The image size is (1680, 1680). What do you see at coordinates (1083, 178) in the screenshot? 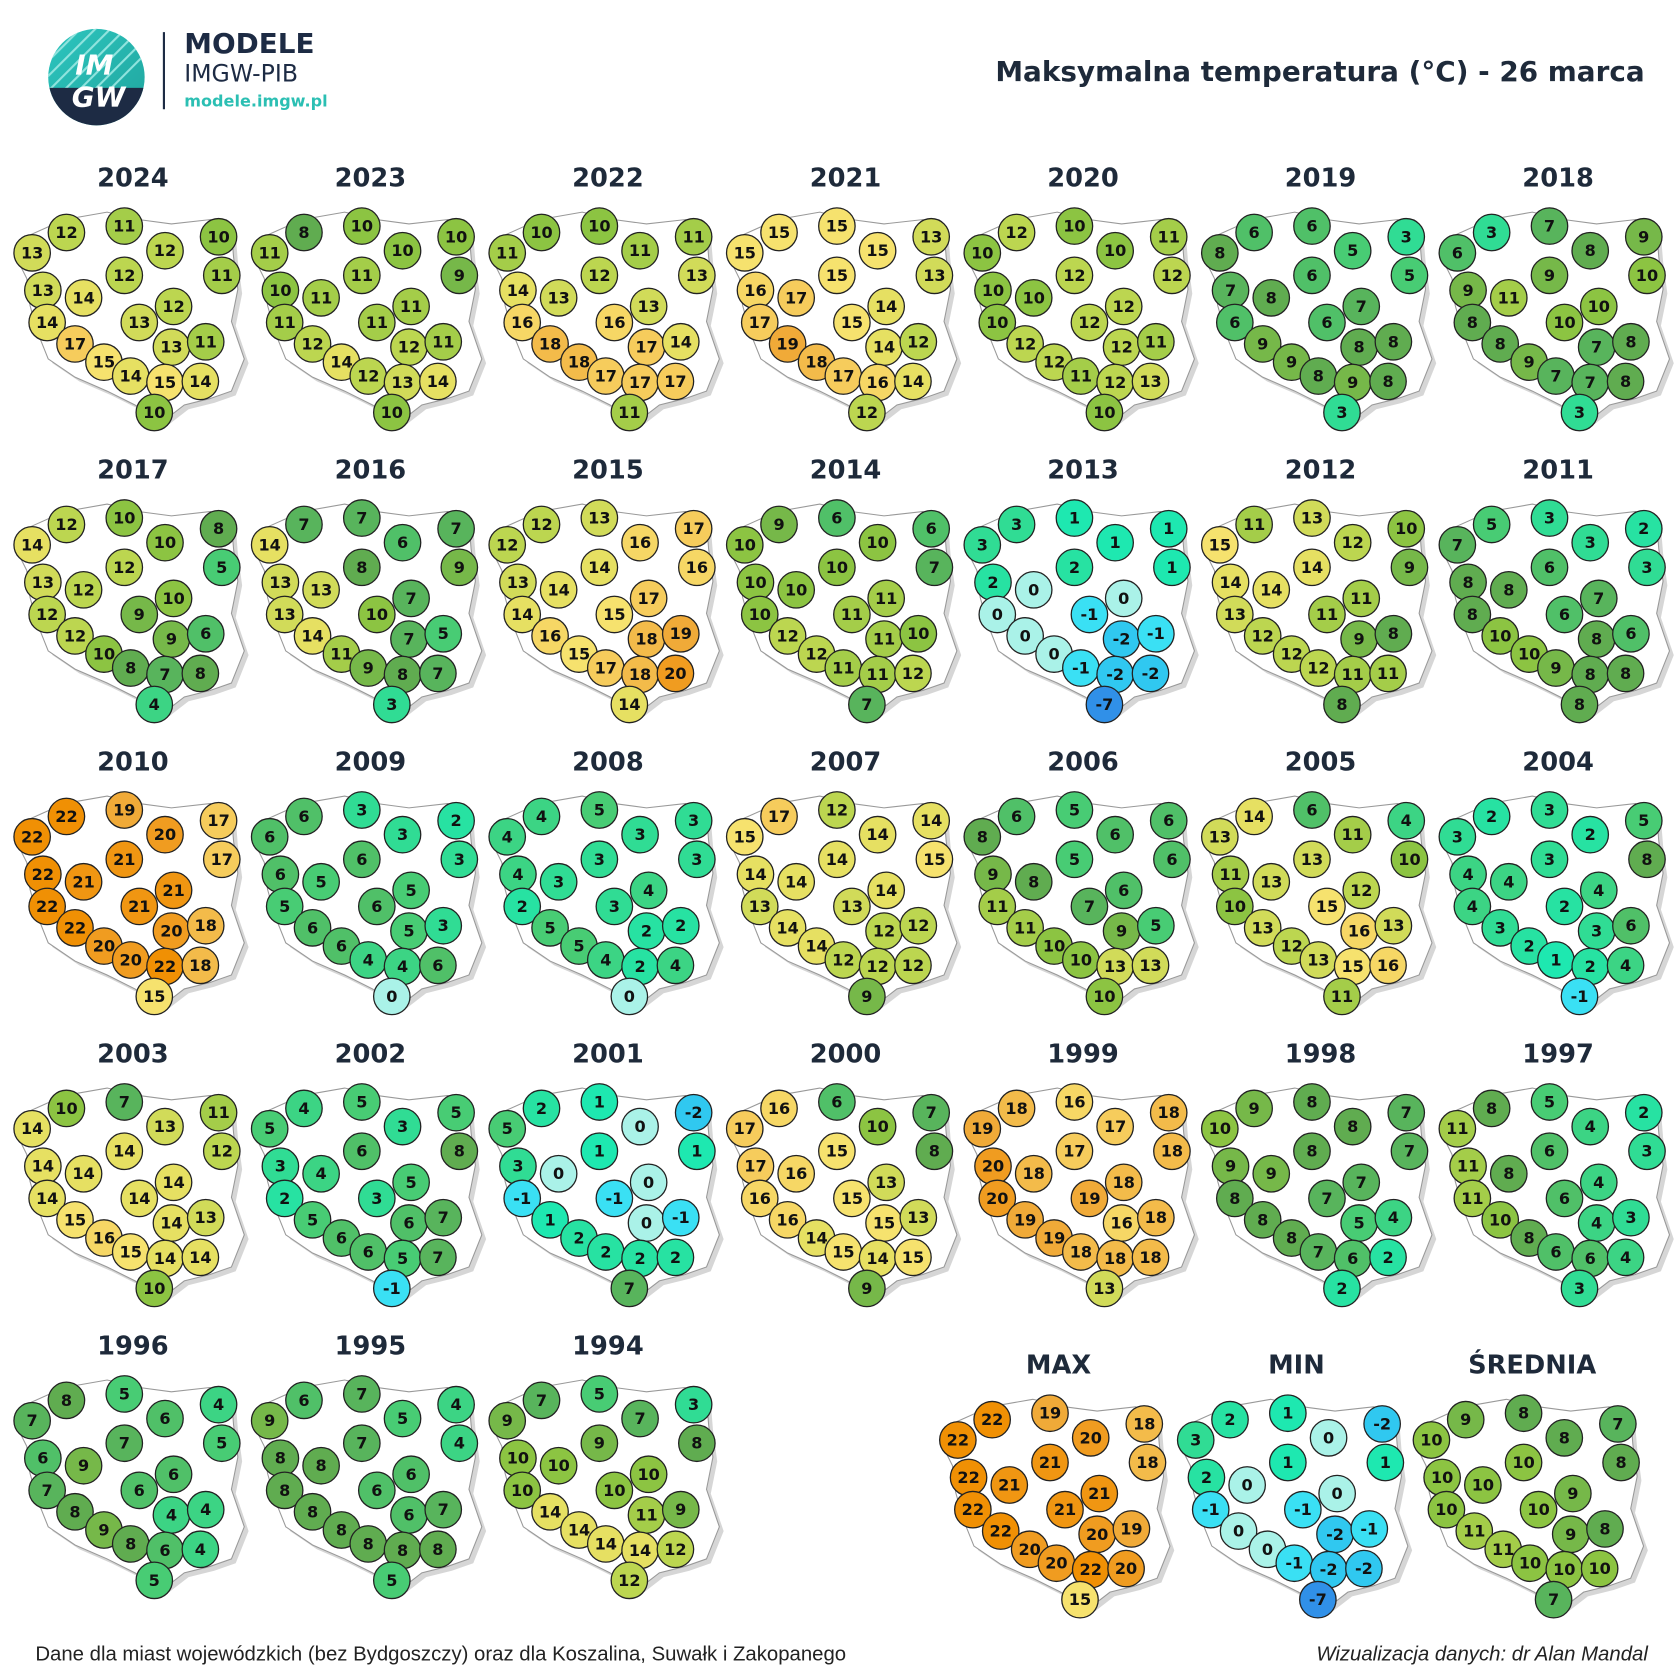
I see `map-label: 2020` at bounding box center [1083, 178].